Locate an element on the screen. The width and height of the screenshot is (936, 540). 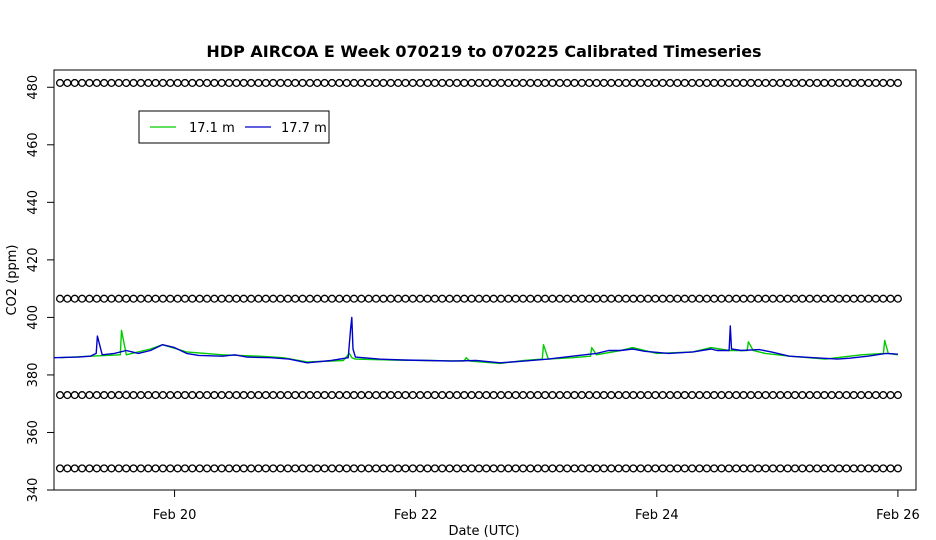
x-tick-label-2: Feb 24 is located at coordinates (657, 515).